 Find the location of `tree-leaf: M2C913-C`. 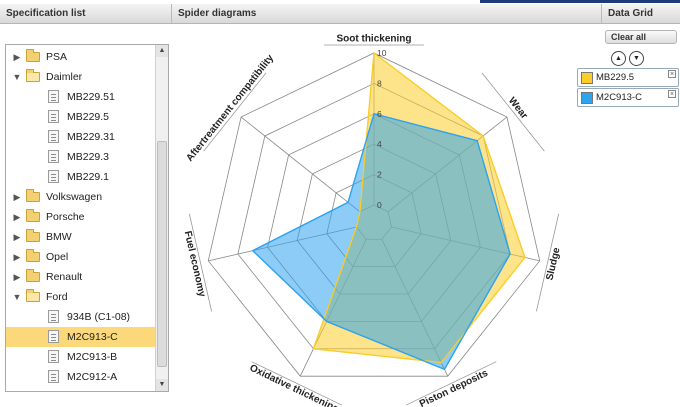

tree-leaf: M2C913-C is located at coordinates (81, 337).